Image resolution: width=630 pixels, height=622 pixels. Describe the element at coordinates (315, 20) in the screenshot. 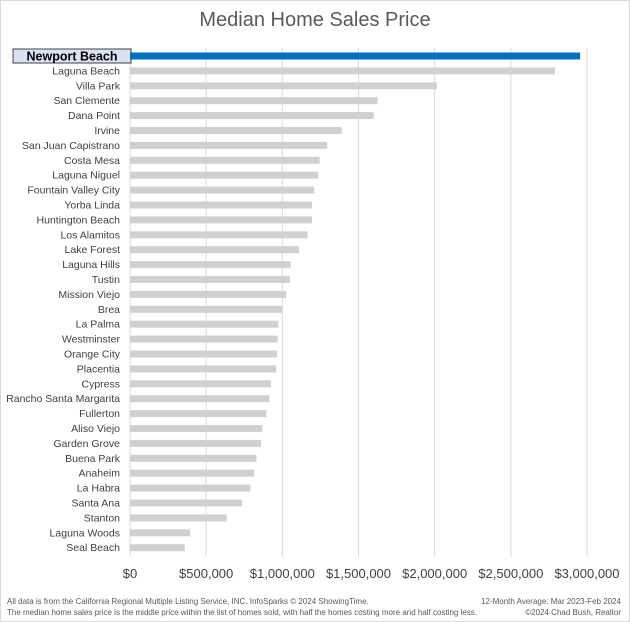

I see `chart-title: Median Home Sales Price` at that location.